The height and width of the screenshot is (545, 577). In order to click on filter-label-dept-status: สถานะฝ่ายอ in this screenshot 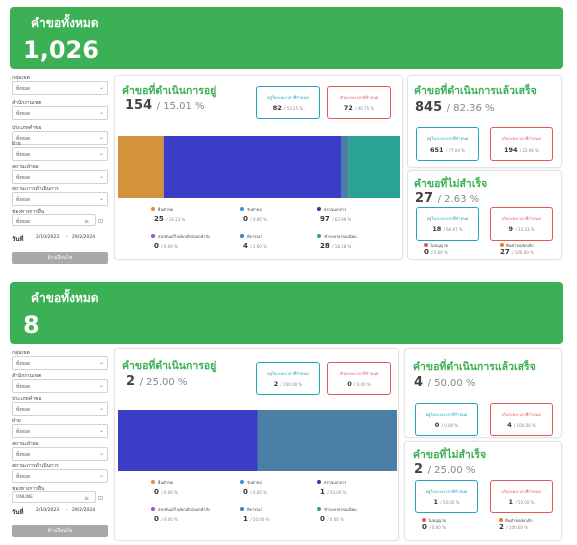, I will do `click(25, 444)`.